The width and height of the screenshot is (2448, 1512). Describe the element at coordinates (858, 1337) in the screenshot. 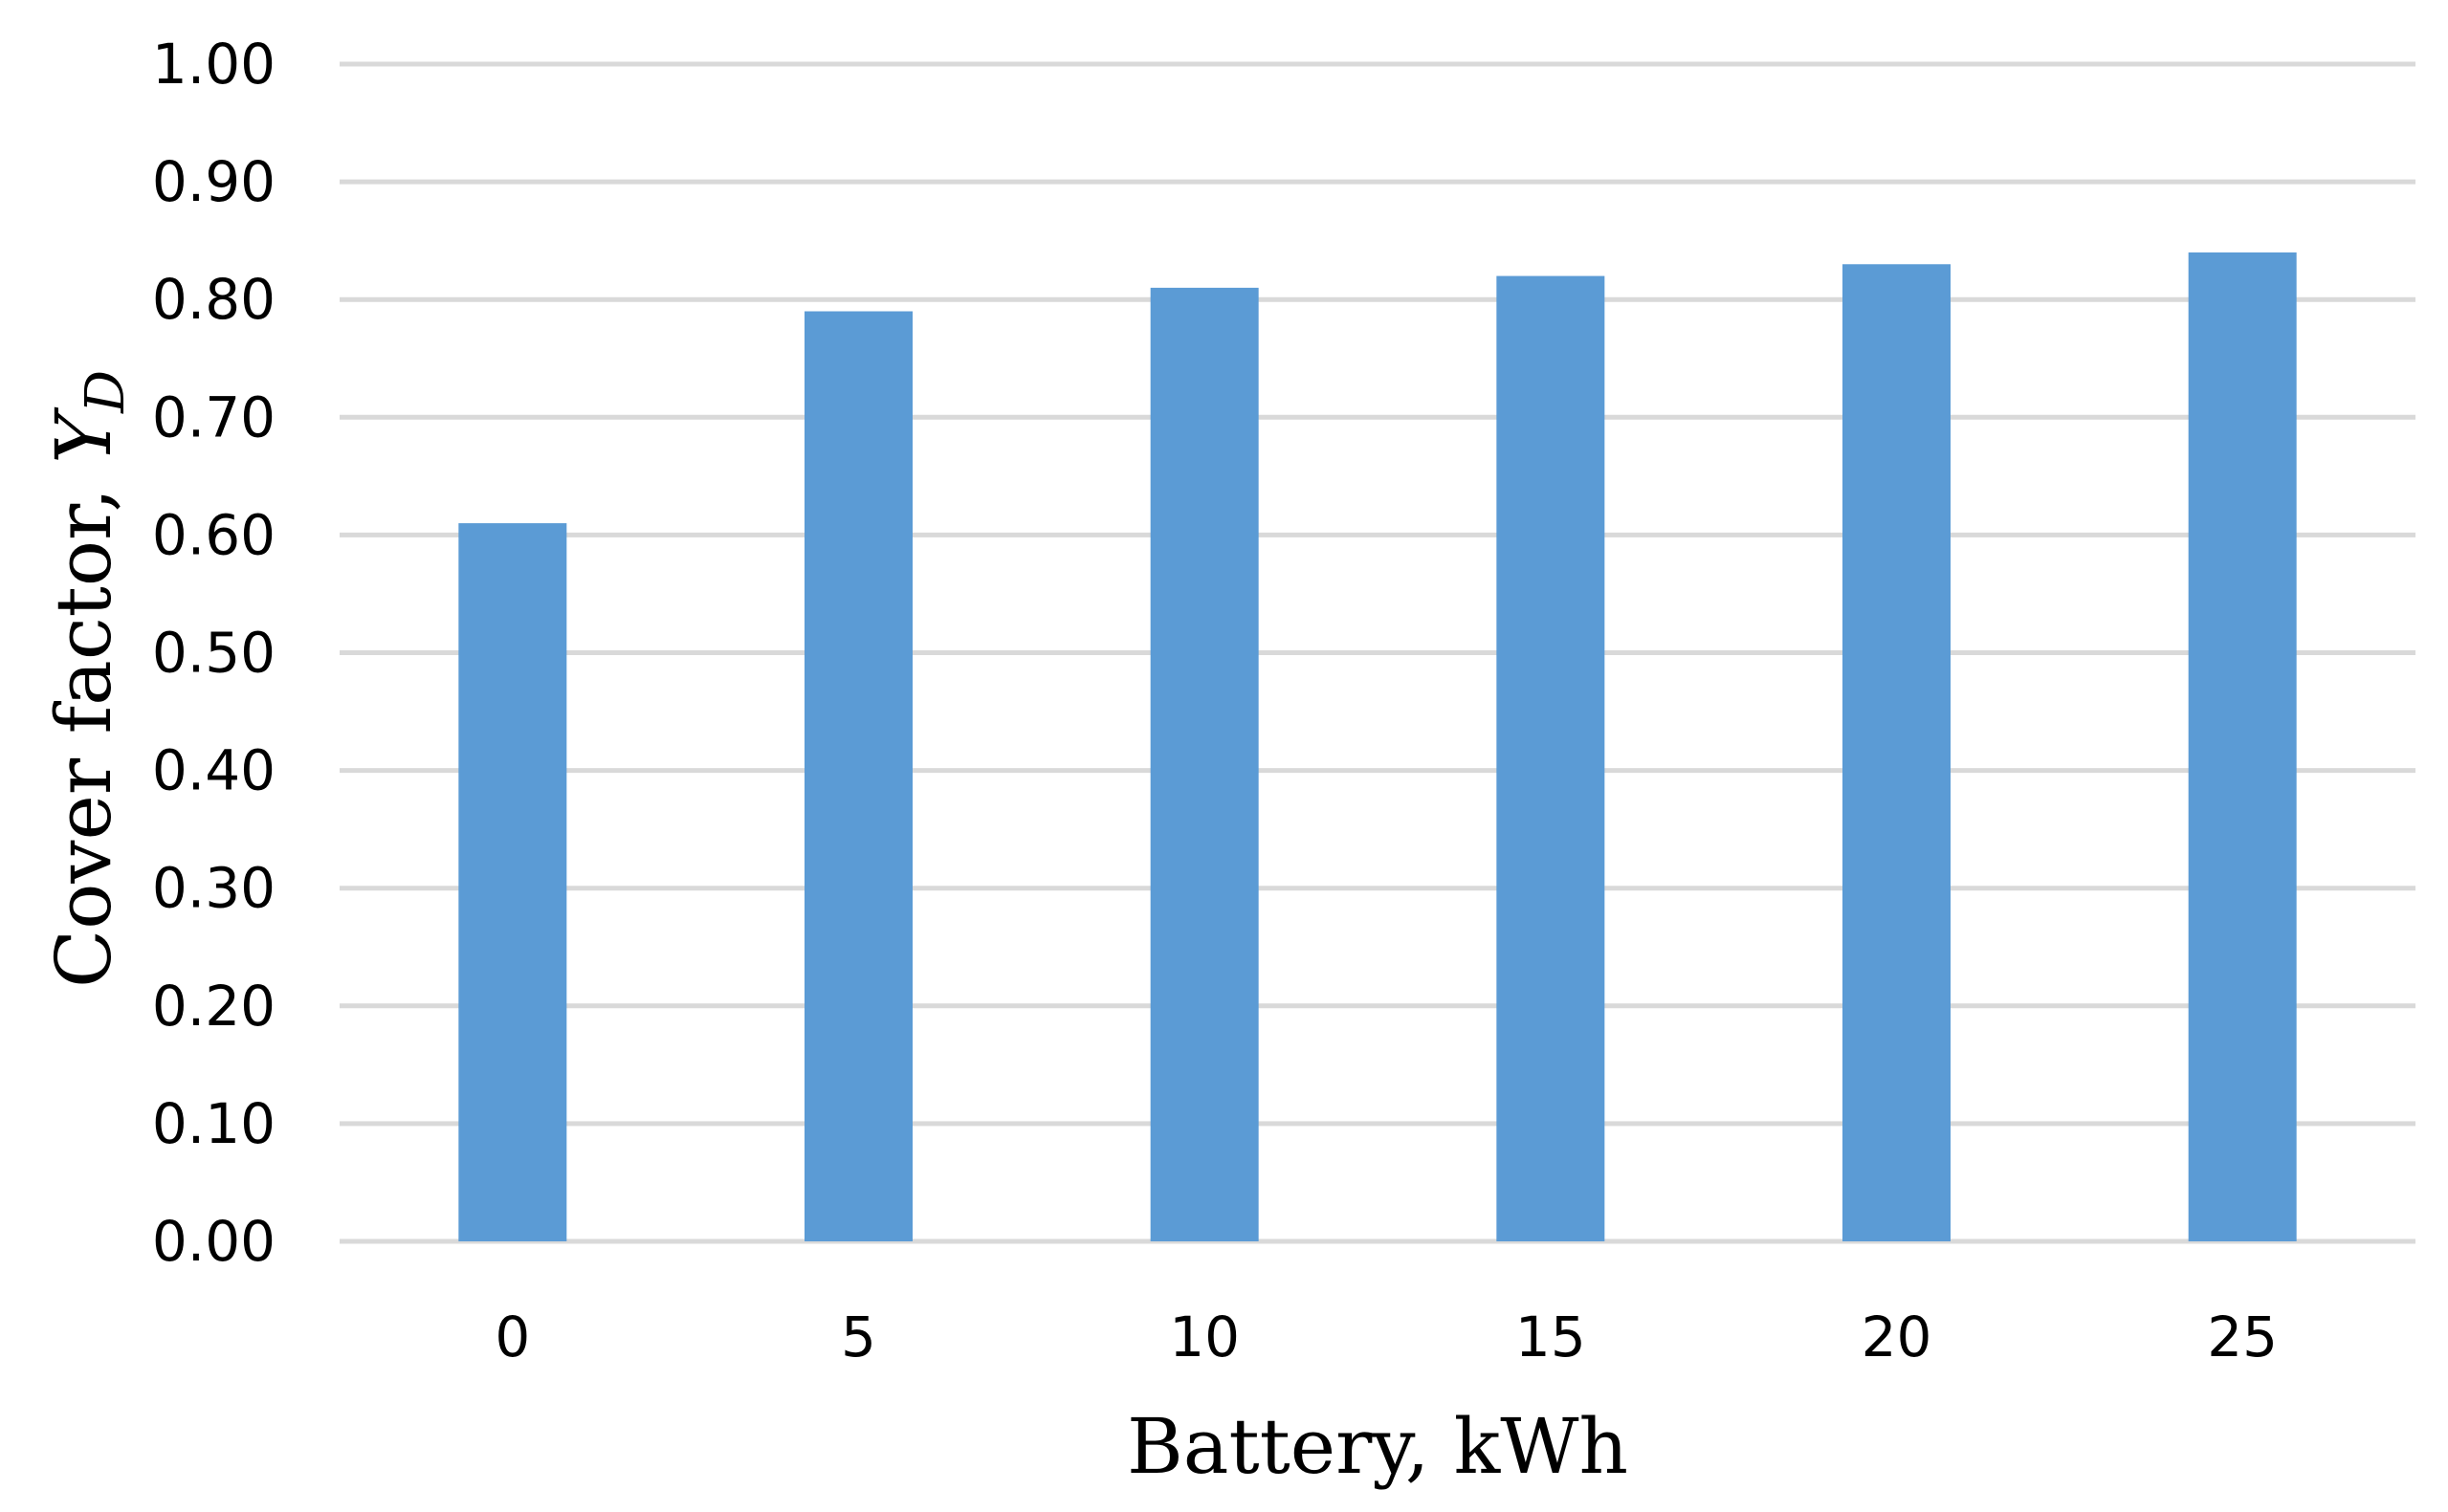

I see `x-tick-label: 5` at that location.